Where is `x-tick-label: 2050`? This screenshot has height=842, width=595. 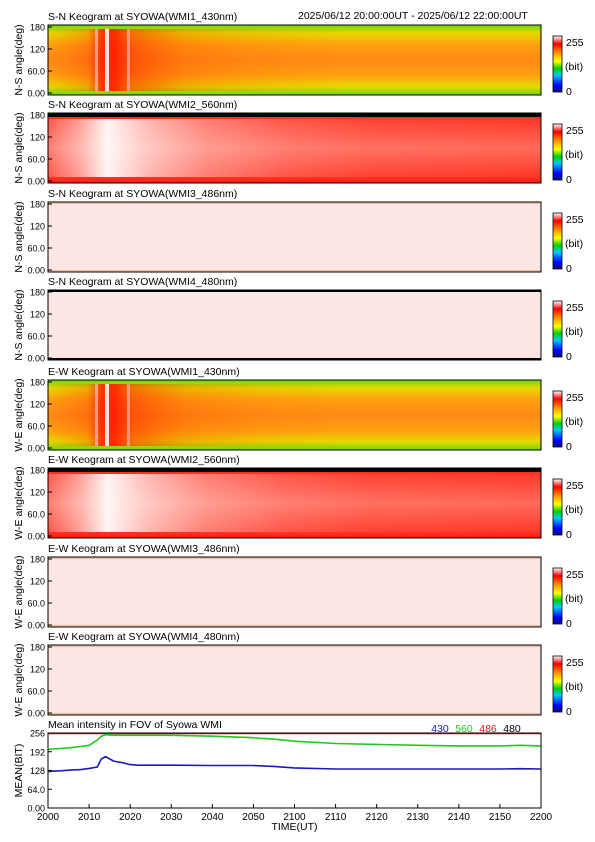 x-tick-label: 2050 is located at coordinates (253, 817).